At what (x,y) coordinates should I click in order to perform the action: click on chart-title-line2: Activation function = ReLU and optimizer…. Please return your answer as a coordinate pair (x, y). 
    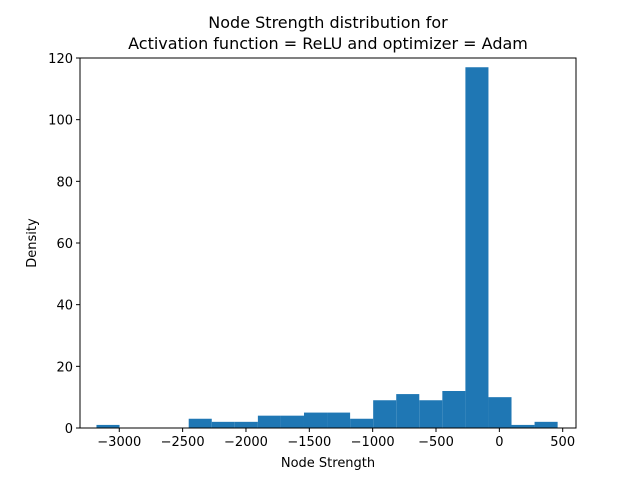
    Looking at the image, I should click on (328, 43).